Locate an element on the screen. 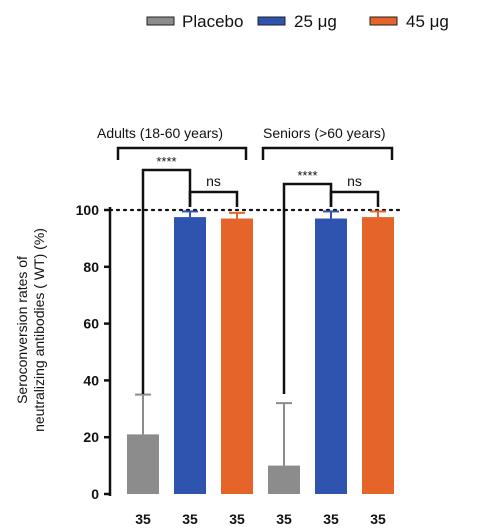 Image resolution: width=479 pixels, height=531 pixels. group-bracket-seniors is located at coordinates (327, 153).